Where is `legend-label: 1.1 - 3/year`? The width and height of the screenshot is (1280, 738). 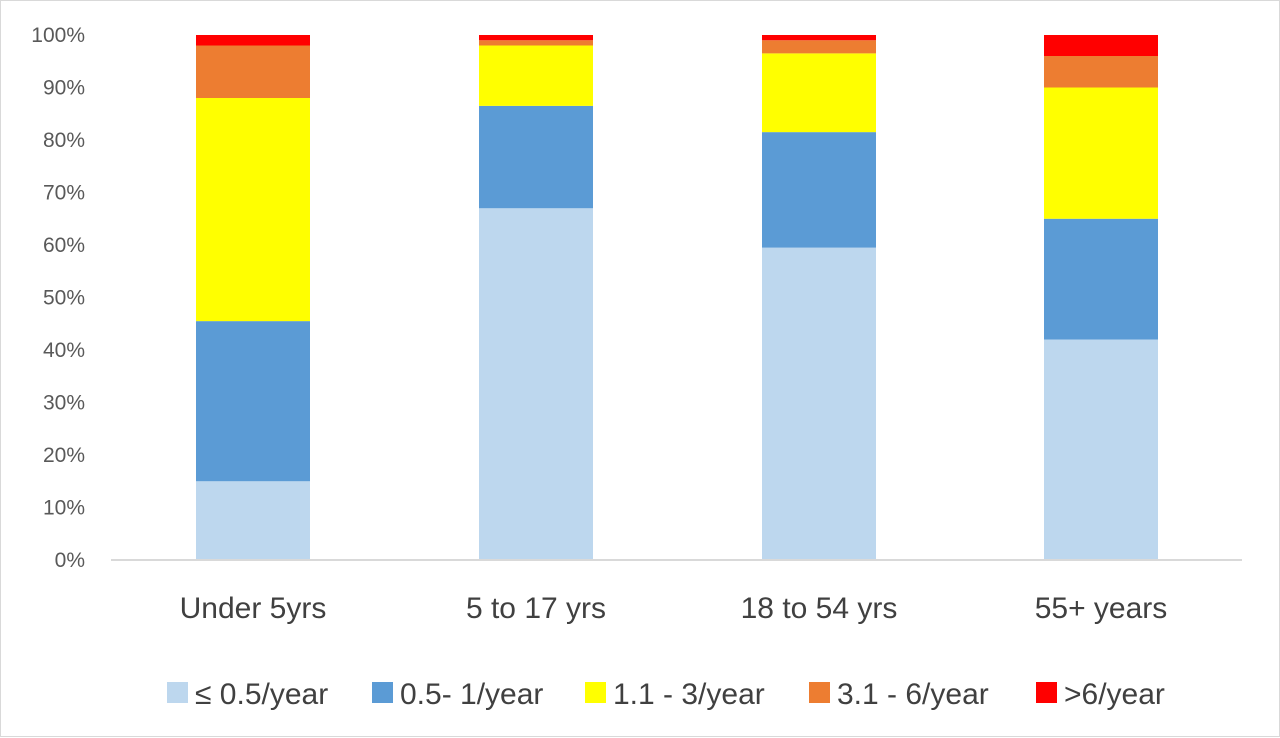 legend-label: 1.1 - 3/year is located at coordinates (689, 694).